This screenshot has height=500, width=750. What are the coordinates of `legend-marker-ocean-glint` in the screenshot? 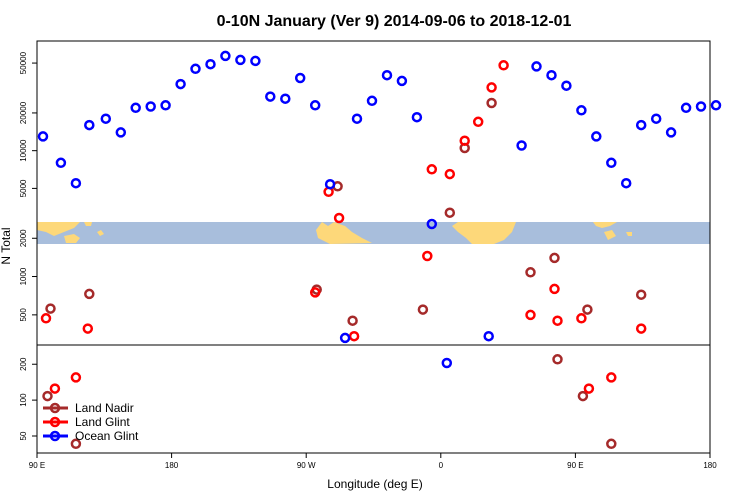 It's located at (55, 436).